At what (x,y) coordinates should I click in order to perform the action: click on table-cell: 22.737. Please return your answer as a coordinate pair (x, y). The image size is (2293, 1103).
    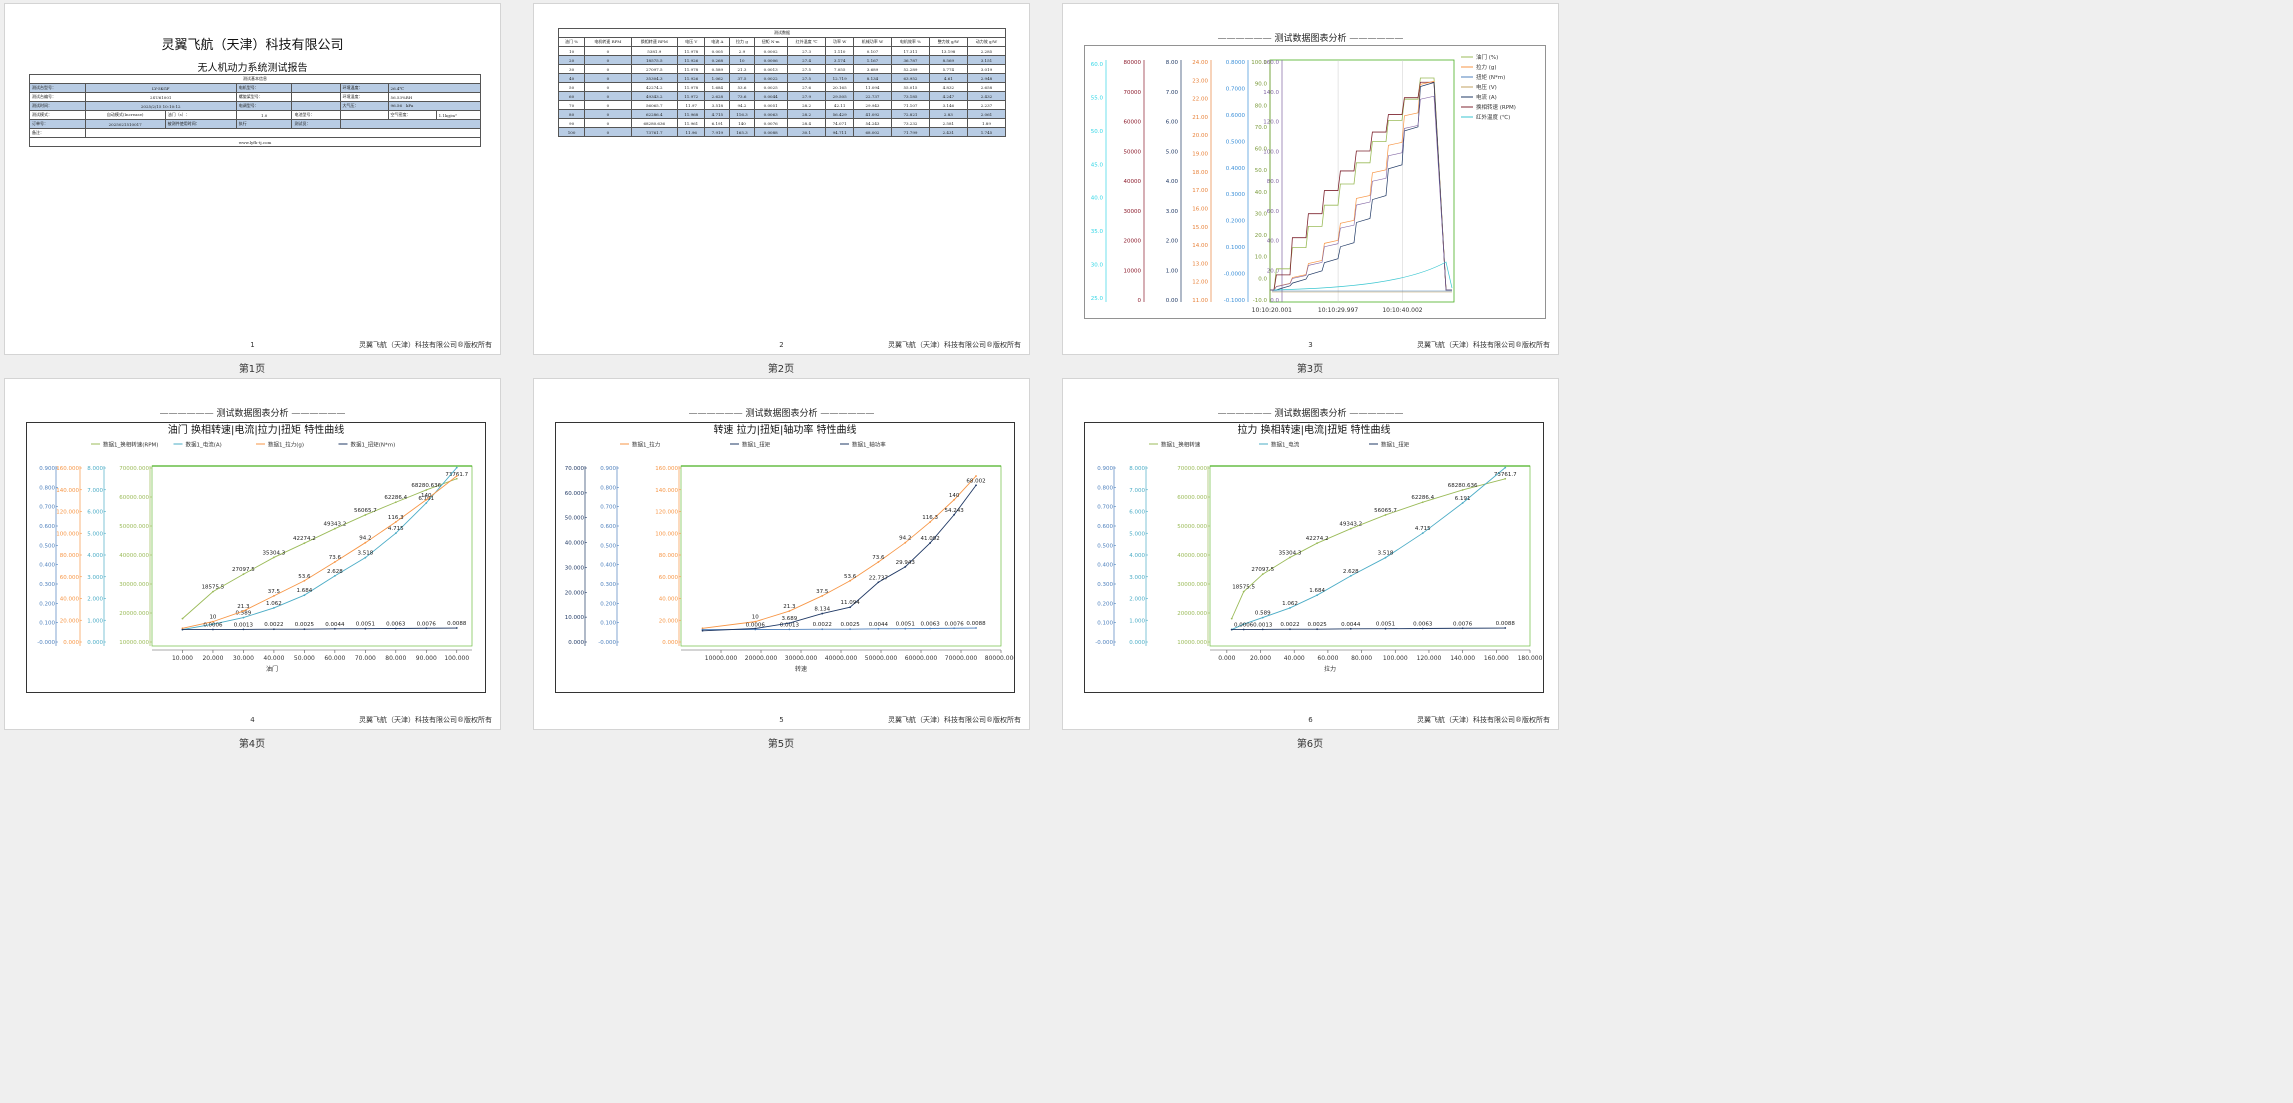
    Looking at the image, I should click on (872, 96).